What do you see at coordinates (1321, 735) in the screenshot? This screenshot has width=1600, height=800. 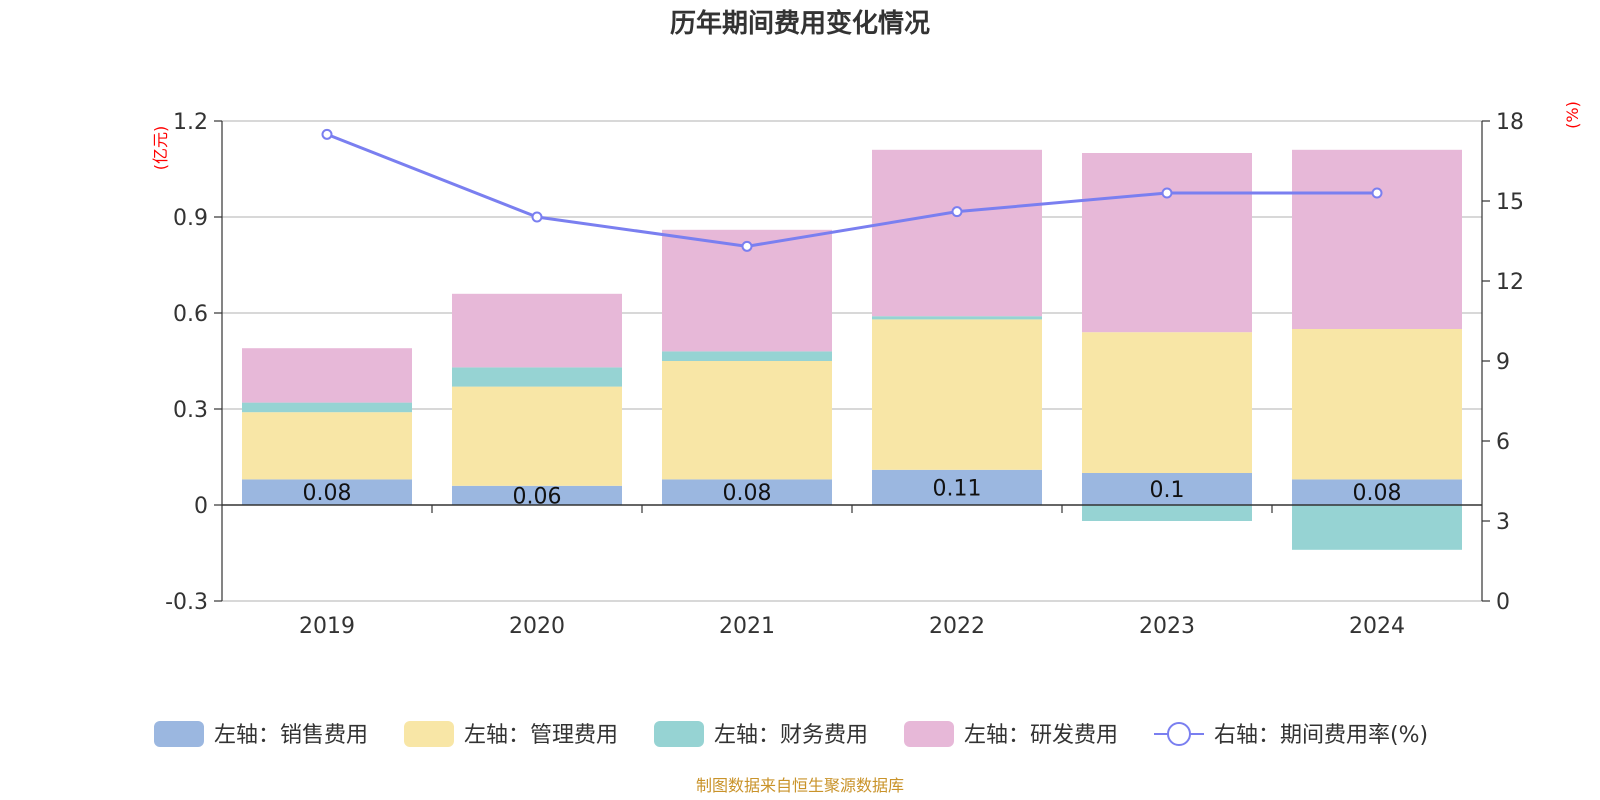 I see `legend-label: 右轴：期间费用率(%)` at bounding box center [1321, 735].